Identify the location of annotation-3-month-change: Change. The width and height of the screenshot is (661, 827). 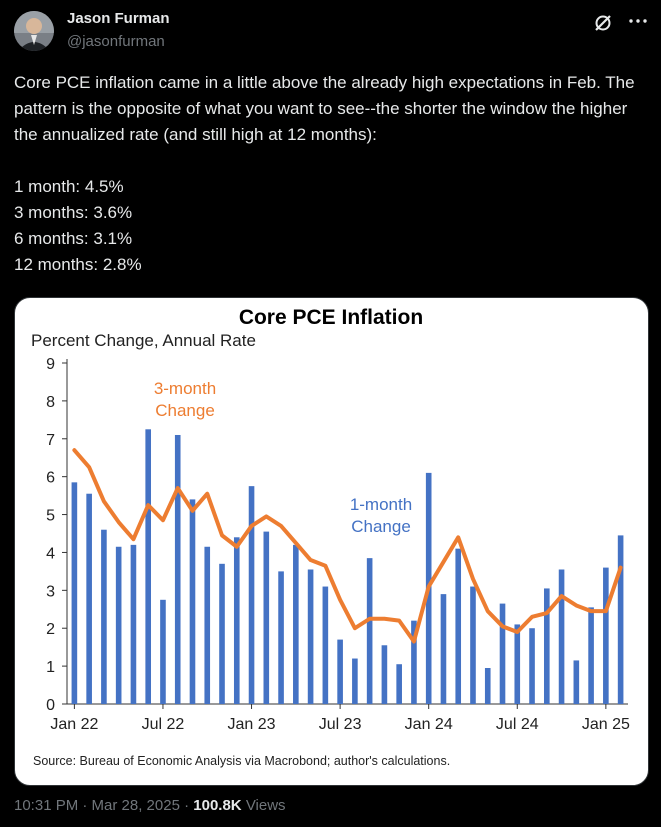
(185, 410).